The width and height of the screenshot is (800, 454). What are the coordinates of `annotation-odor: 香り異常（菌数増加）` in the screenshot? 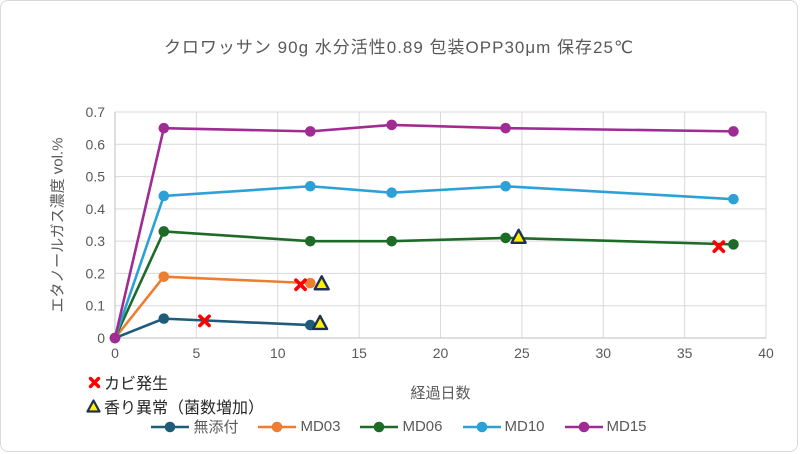 It's located at (175, 406).